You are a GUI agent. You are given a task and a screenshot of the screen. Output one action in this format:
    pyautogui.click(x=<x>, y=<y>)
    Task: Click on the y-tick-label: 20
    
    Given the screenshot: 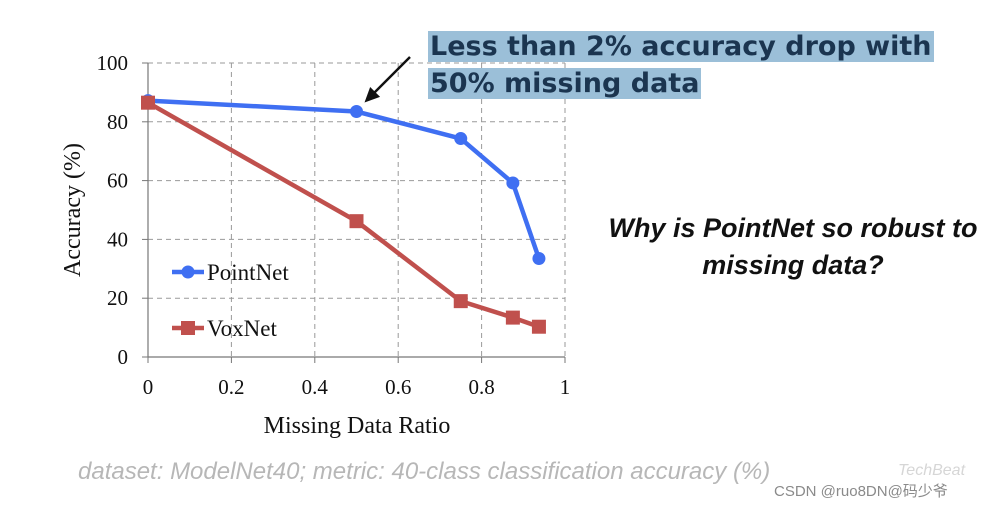 What is the action you would take?
    pyautogui.click(x=117, y=298)
    